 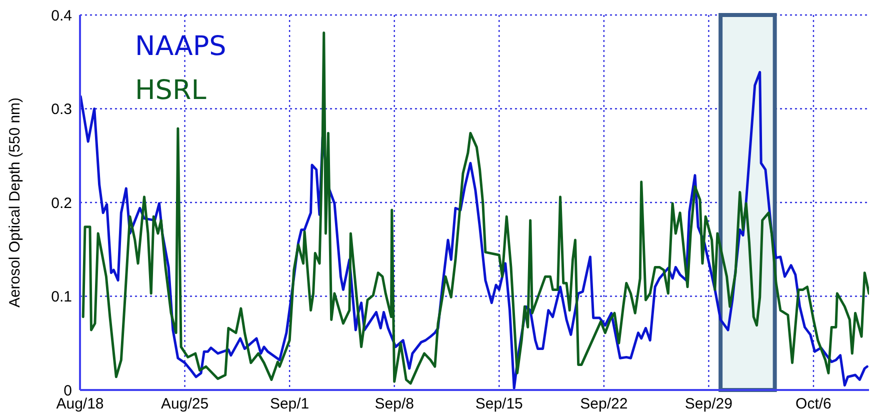 I want to click on x-tick-label: Sep/15, so click(x=499, y=404).